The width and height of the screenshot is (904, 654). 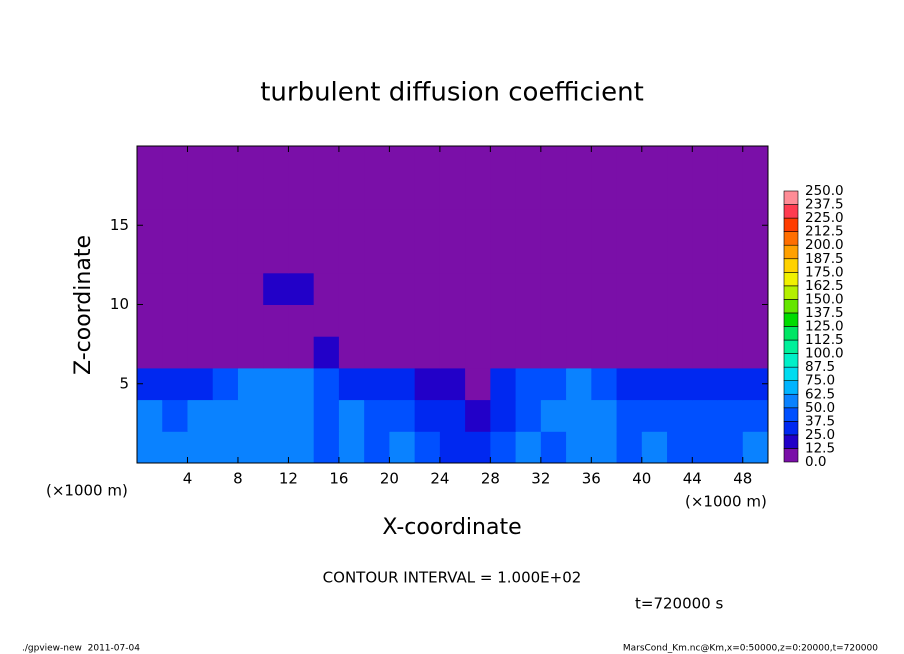 I want to click on colorbar-label: 112.5, so click(x=824, y=340).